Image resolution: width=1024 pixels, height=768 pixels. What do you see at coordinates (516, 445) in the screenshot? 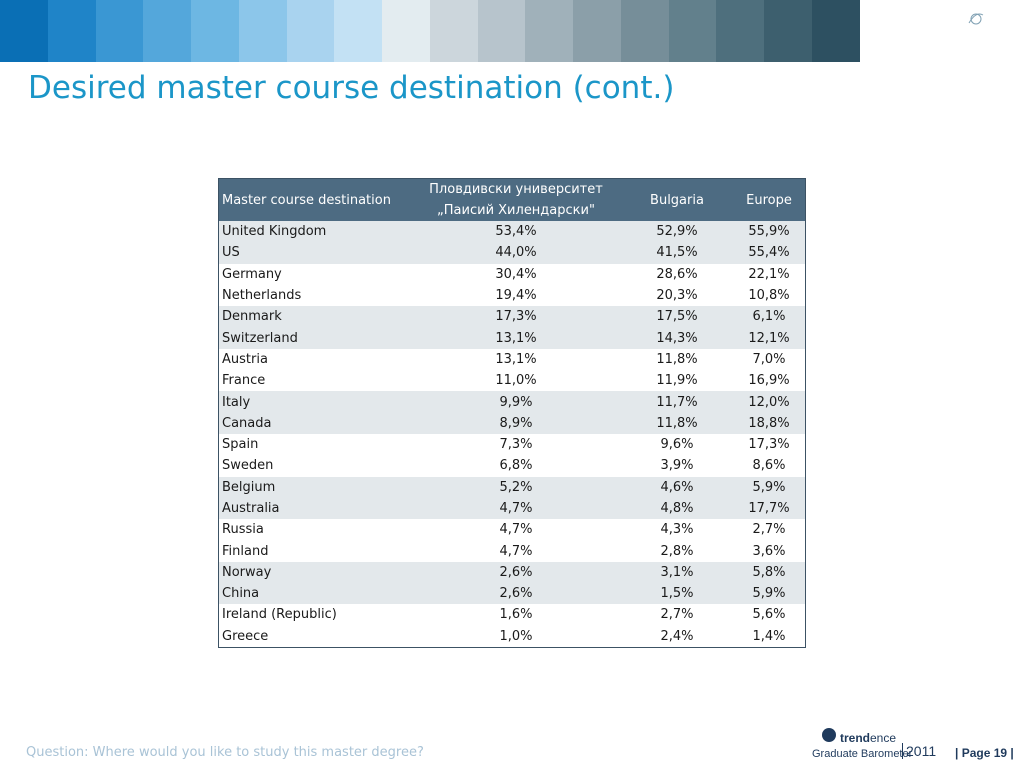
I see `cell-university: 7,3%` at bounding box center [516, 445].